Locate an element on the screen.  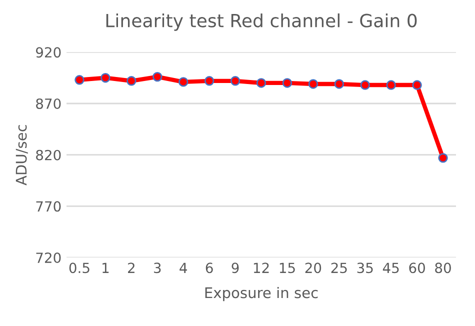
y-tick-label: 870 is located at coordinates (48, 103).